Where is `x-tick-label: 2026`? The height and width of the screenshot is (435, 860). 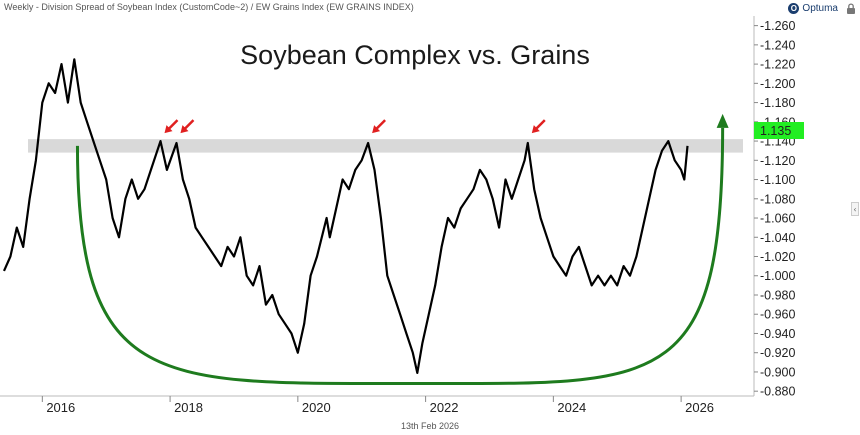 x-tick-label: 2026 is located at coordinates (699, 407).